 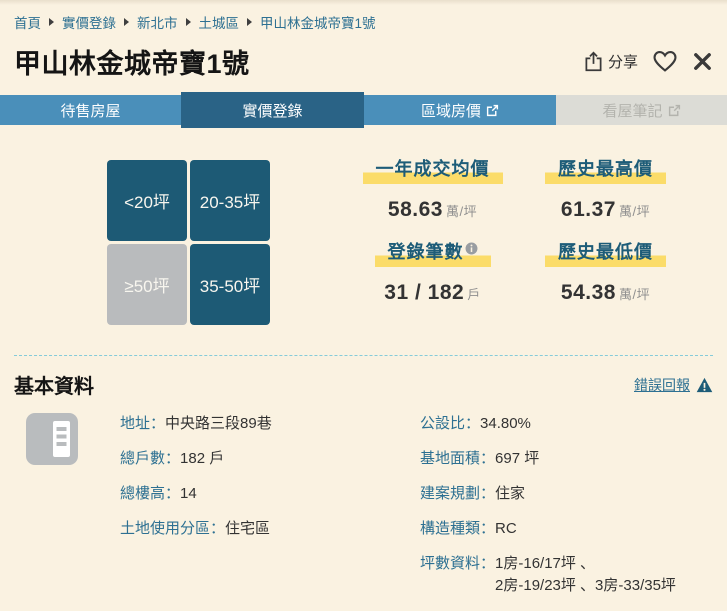 What do you see at coordinates (363, 377) in the screenshot?
I see `basic-info-header: 基本資料 錯誤回報` at bounding box center [363, 377].